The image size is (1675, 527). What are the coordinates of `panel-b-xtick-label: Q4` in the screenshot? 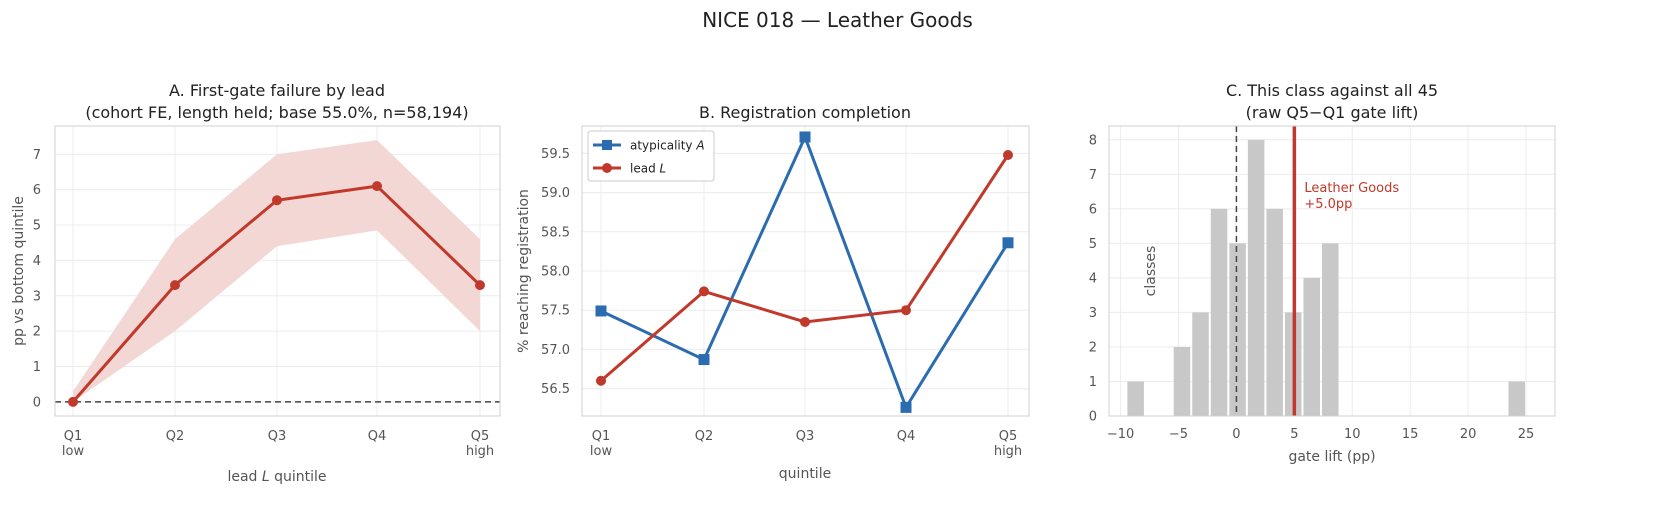 It's located at (906, 436).